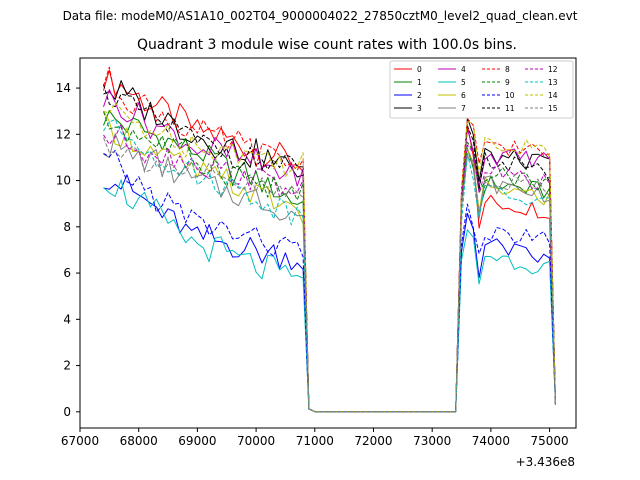 The image size is (640, 480). What do you see at coordinates (80, 441) in the screenshot?
I see `x-tick-label: 67000` at bounding box center [80, 441].